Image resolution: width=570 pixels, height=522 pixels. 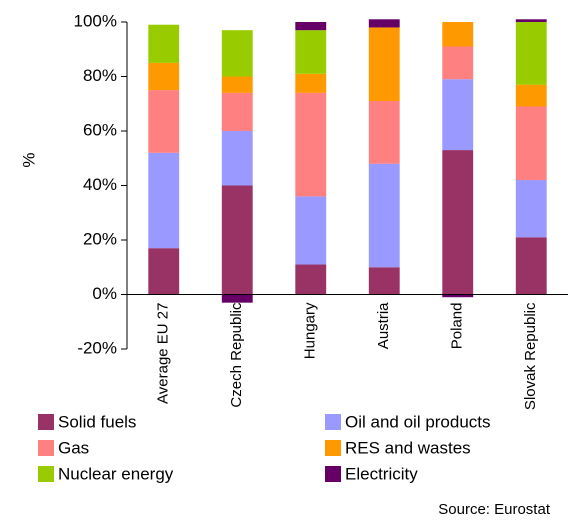 I want to click on y-tick-label: 100%, so click(x=95, y=20).